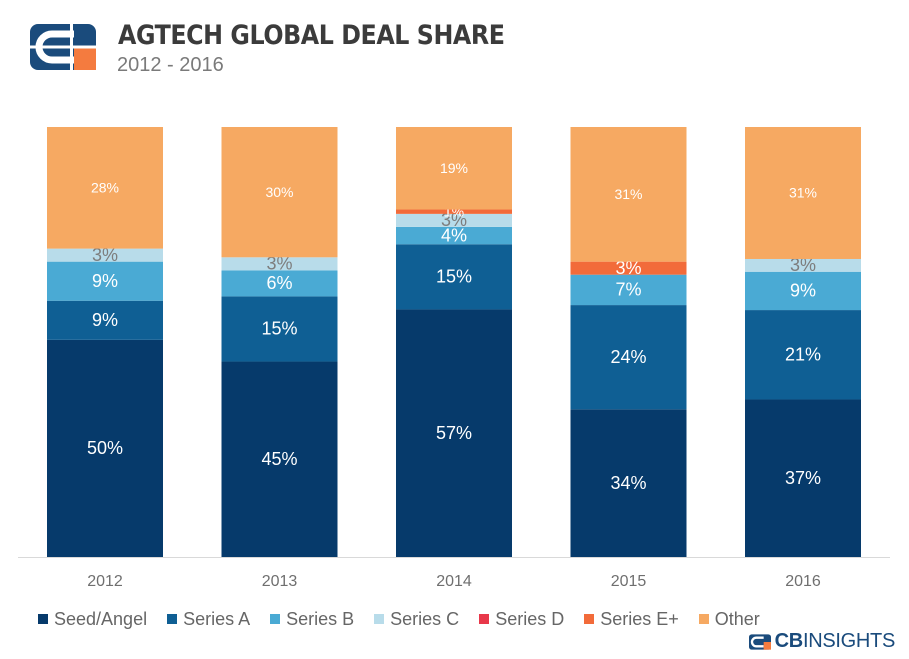 The height and width of the screenshot is (659, 909). Describe the element at coordinates (454, 581) in the screenshot. I see `x-tick-label: 2014` at that location.